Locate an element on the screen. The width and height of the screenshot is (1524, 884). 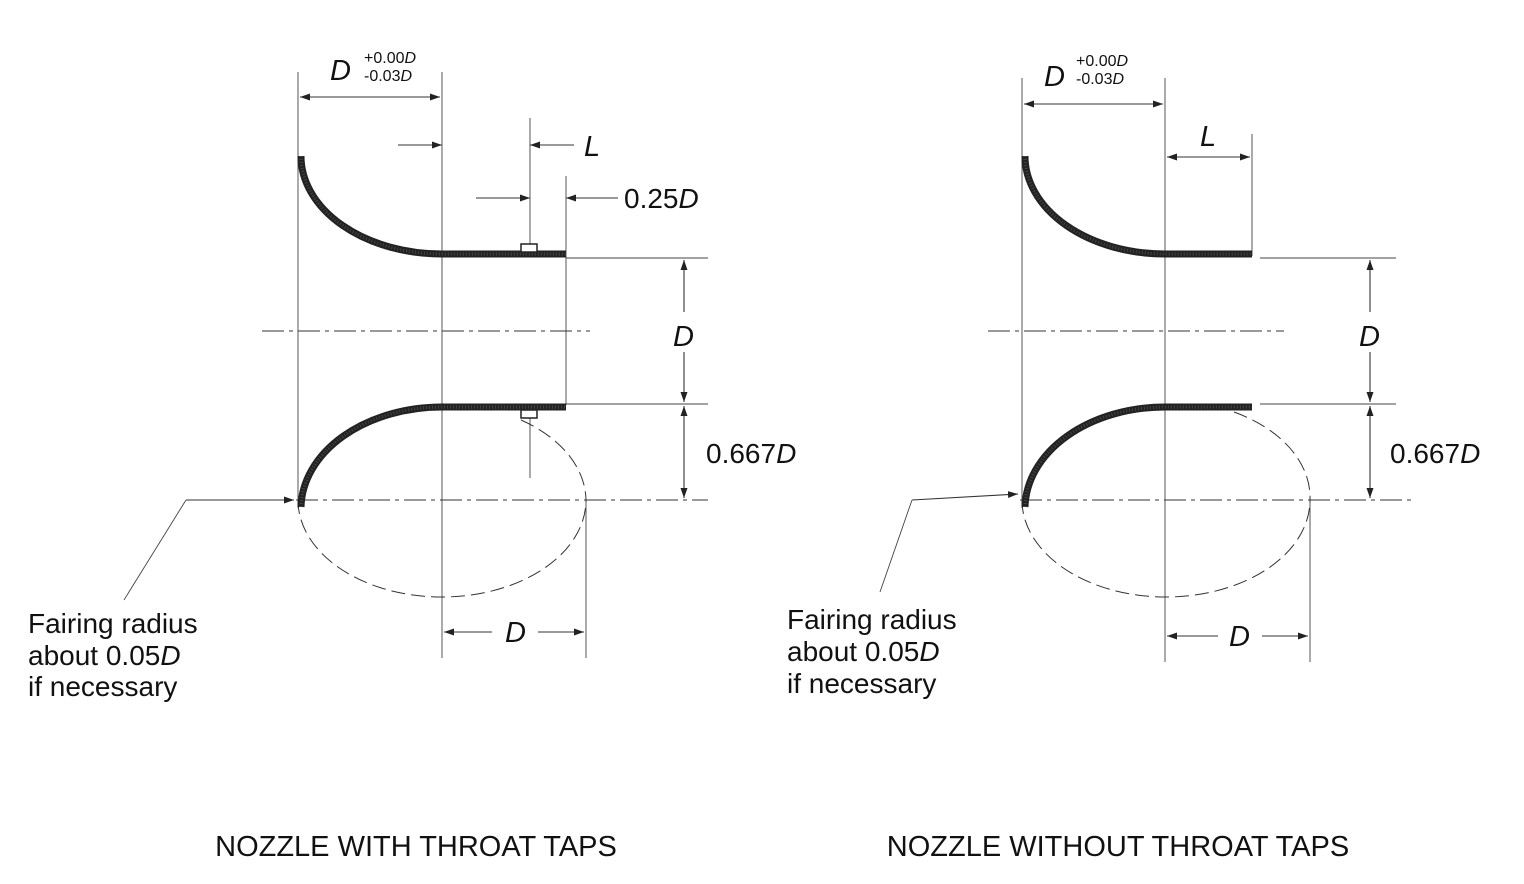
throat-tap-upper-icon is located at coordinates (529, 248).